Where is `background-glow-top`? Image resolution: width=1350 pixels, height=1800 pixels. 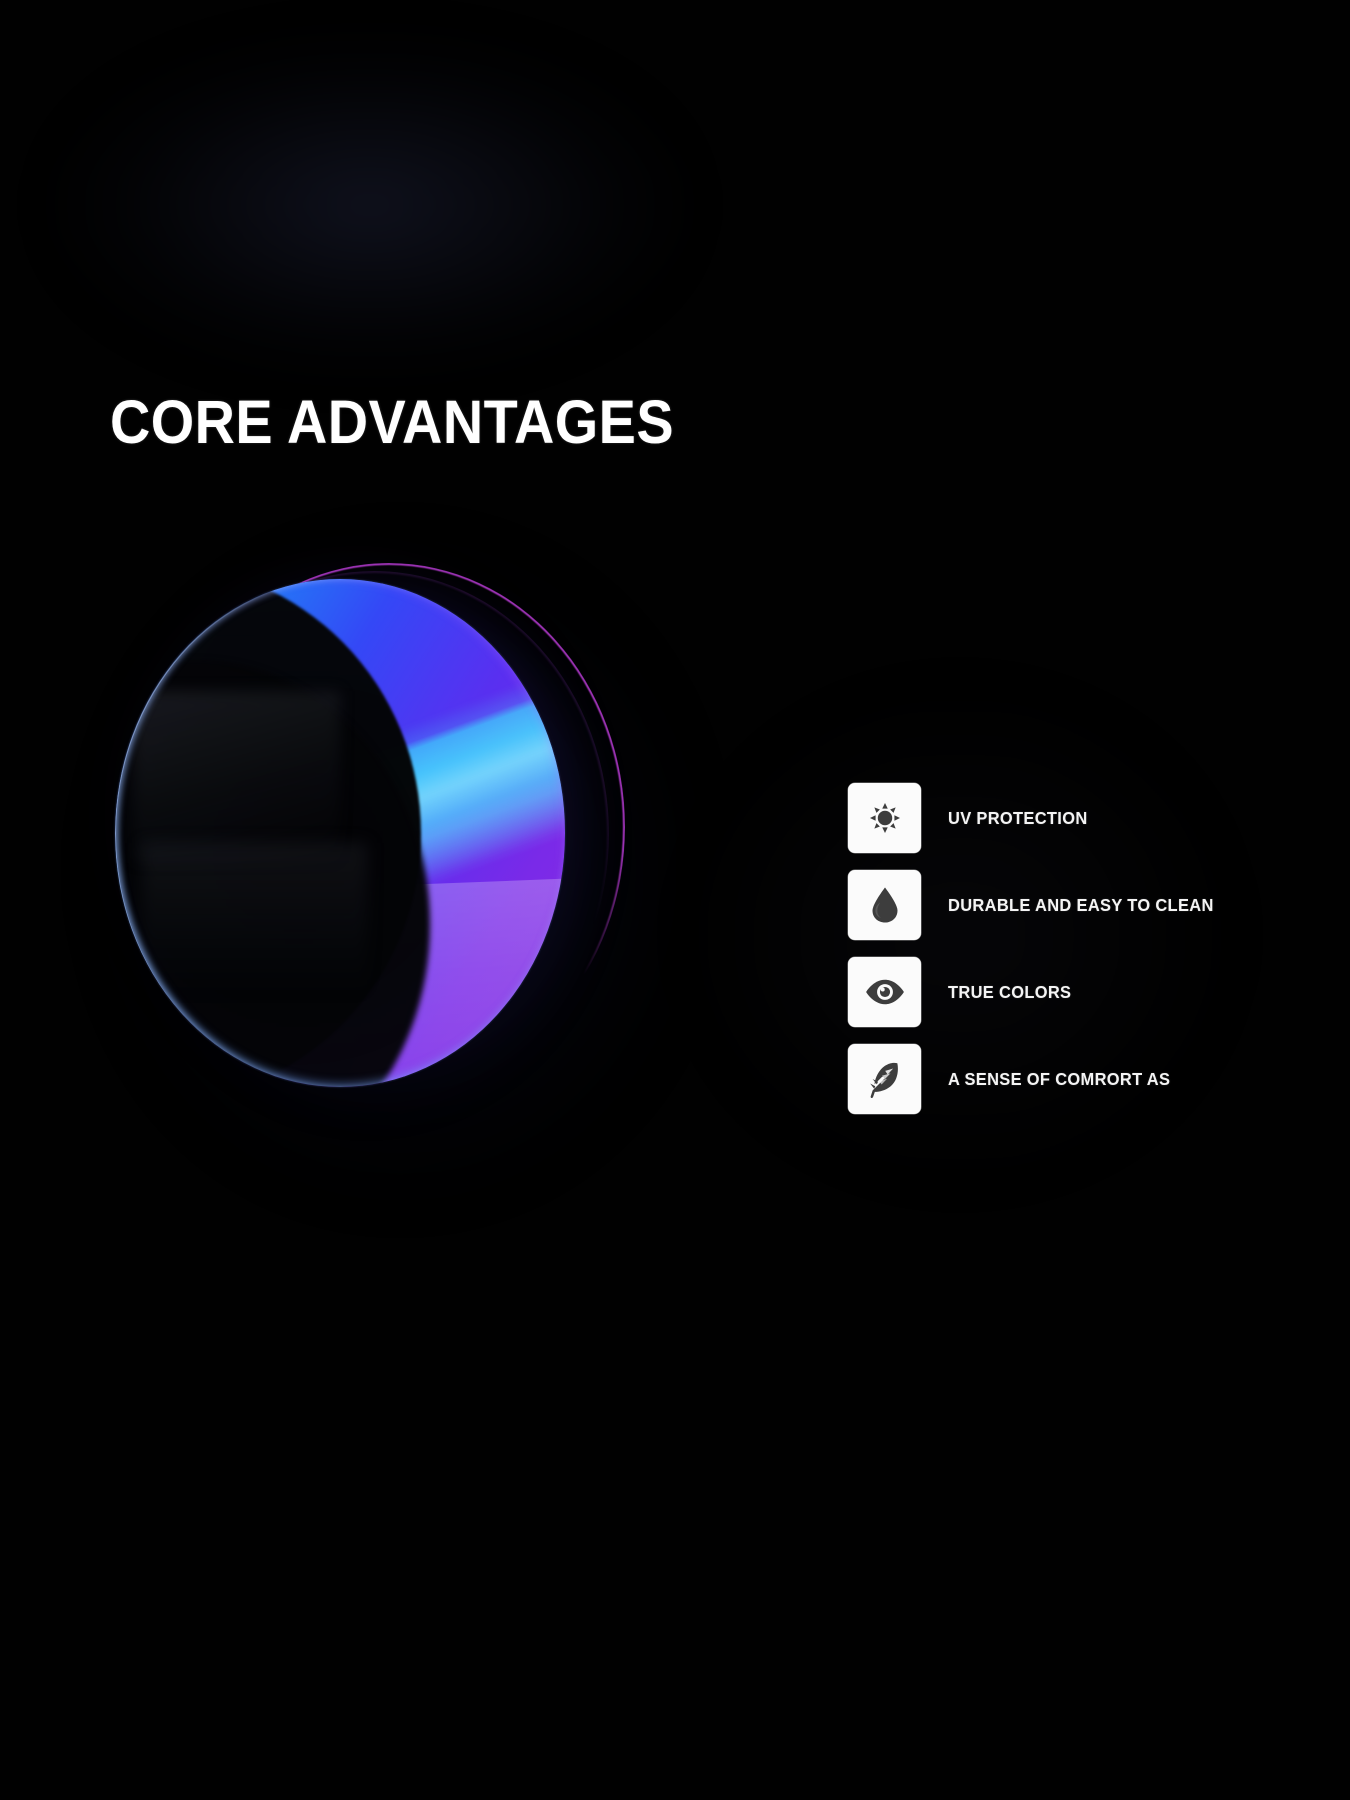
background-glow-top is located at coordinates (370, 205).